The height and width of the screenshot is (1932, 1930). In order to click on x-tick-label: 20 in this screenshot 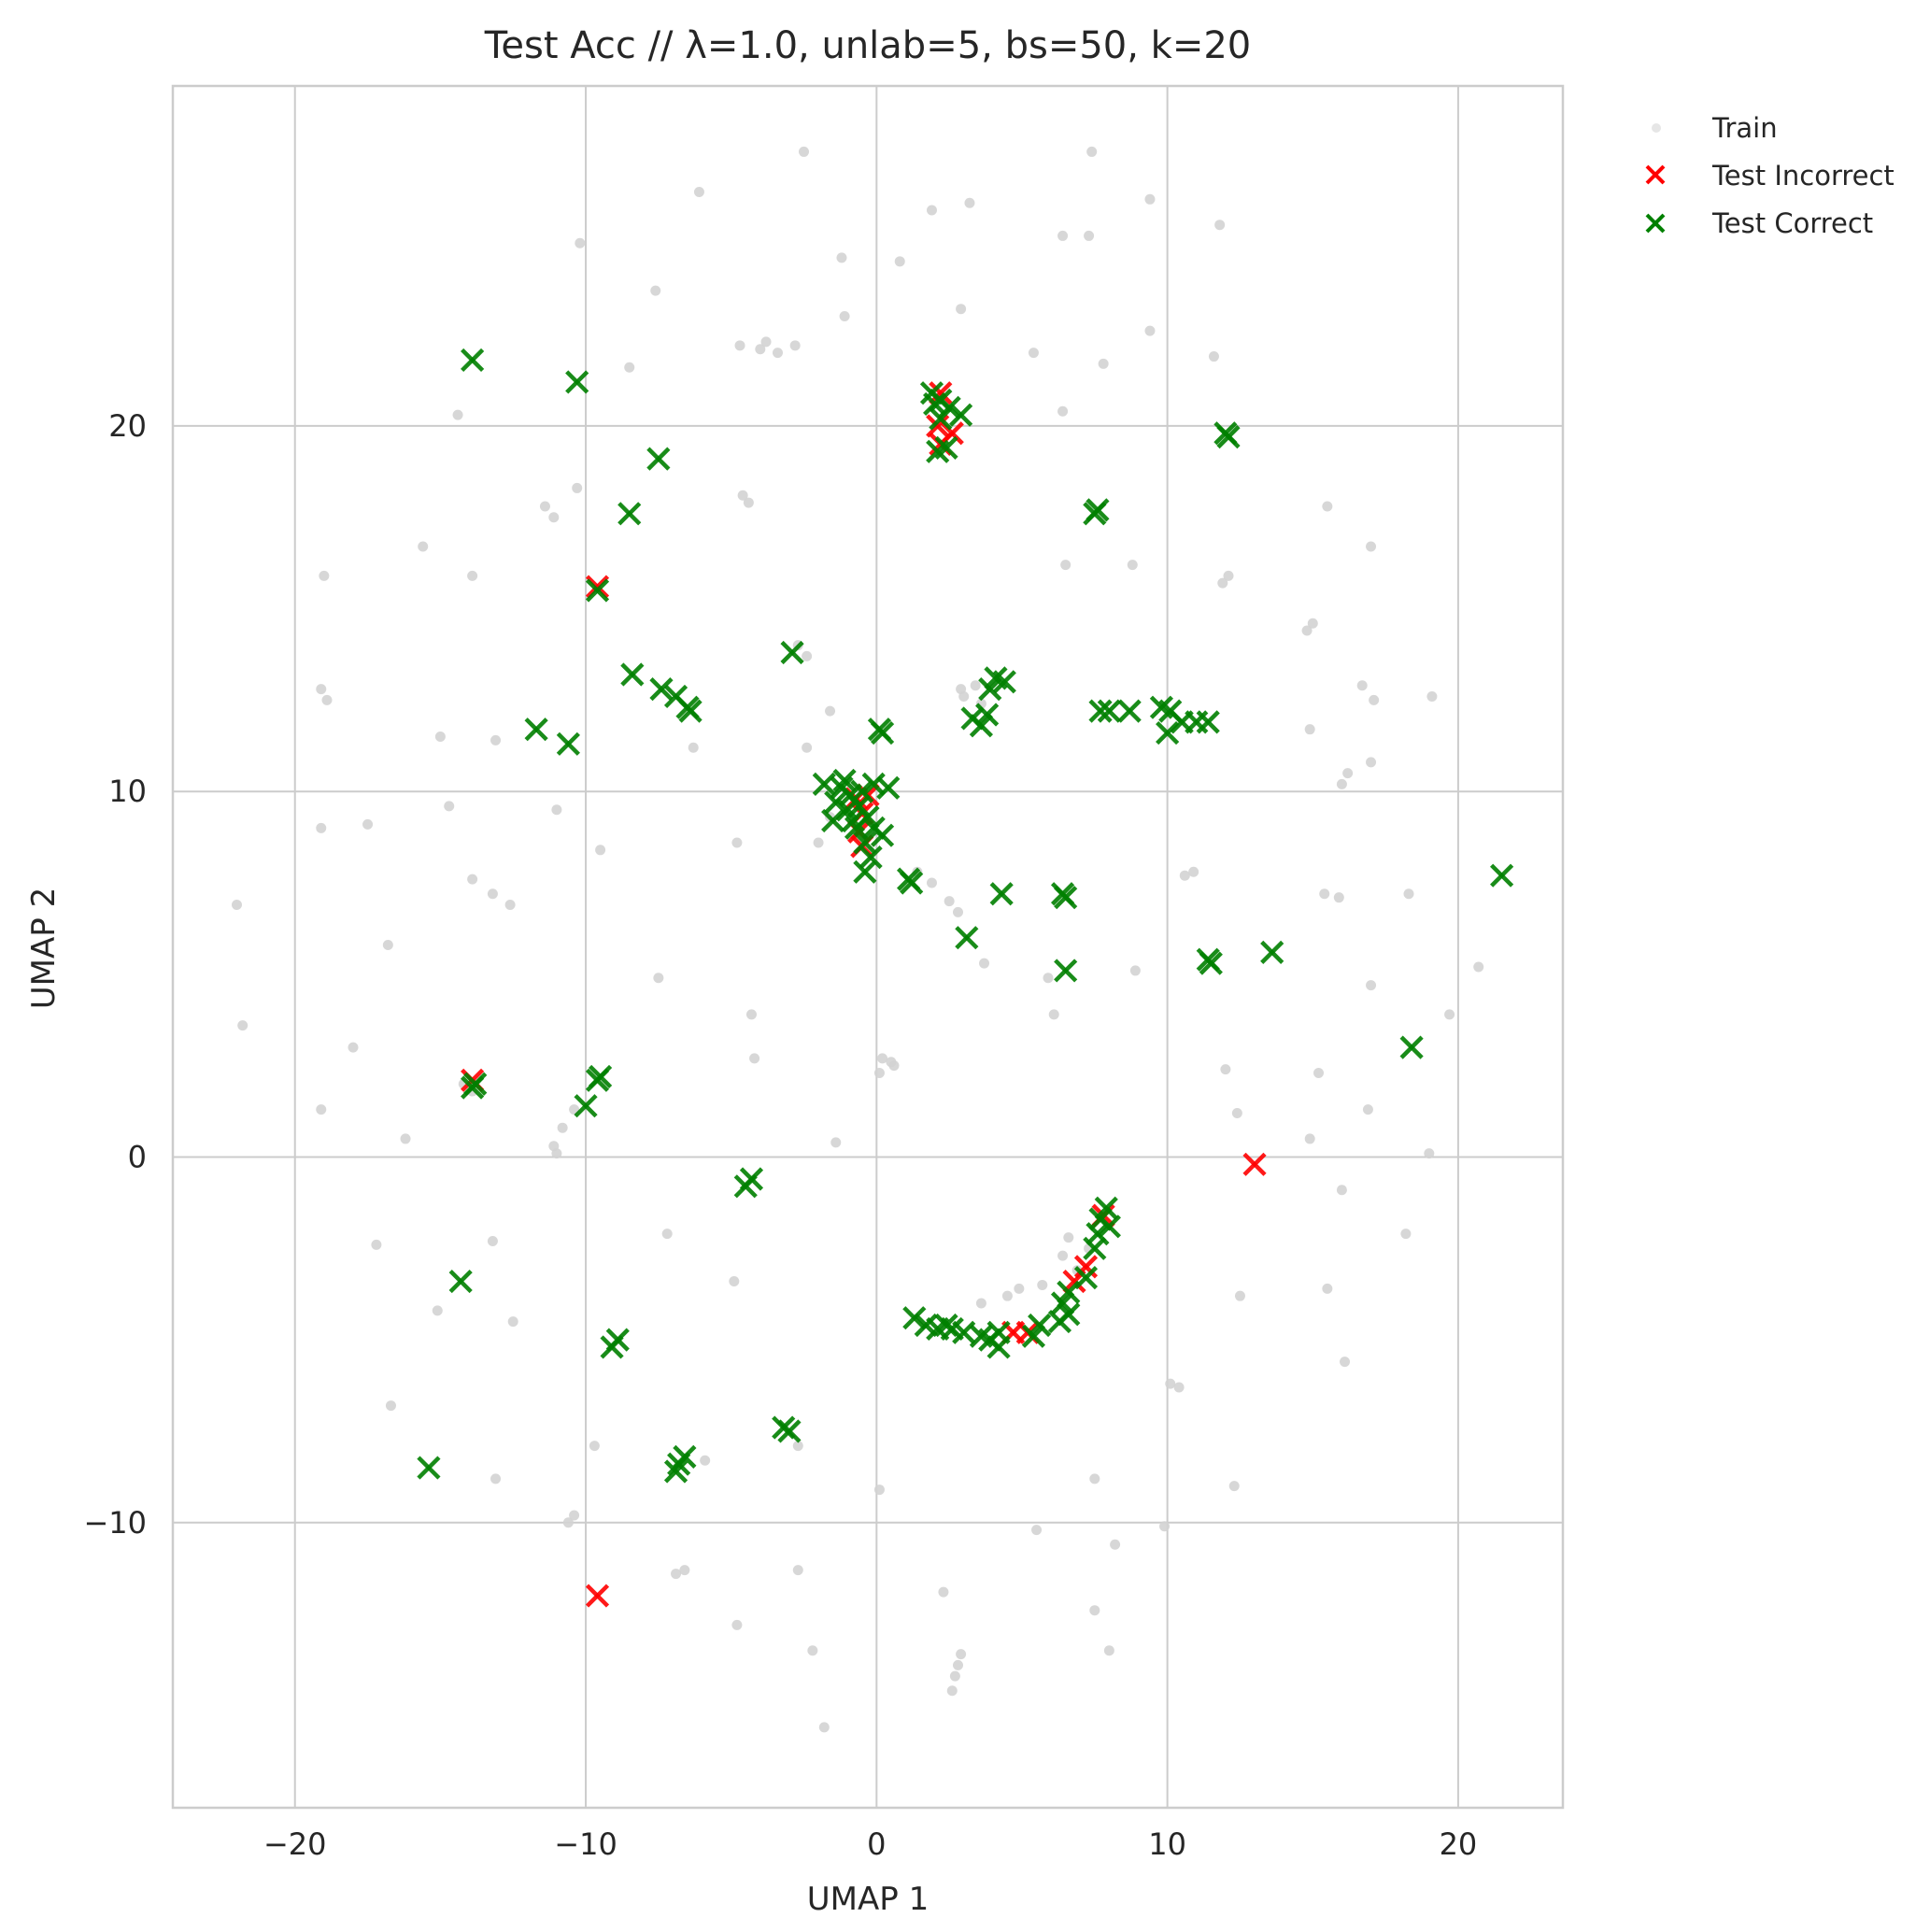, I will do `click(1459, 1844)`.